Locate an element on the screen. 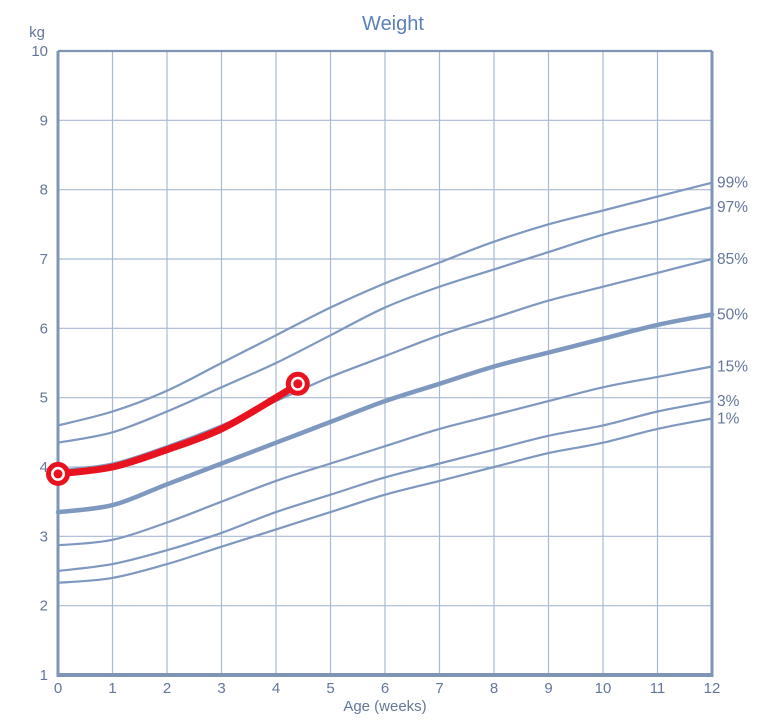  y-tick-label: 5 is located at coordinates (44, 398).